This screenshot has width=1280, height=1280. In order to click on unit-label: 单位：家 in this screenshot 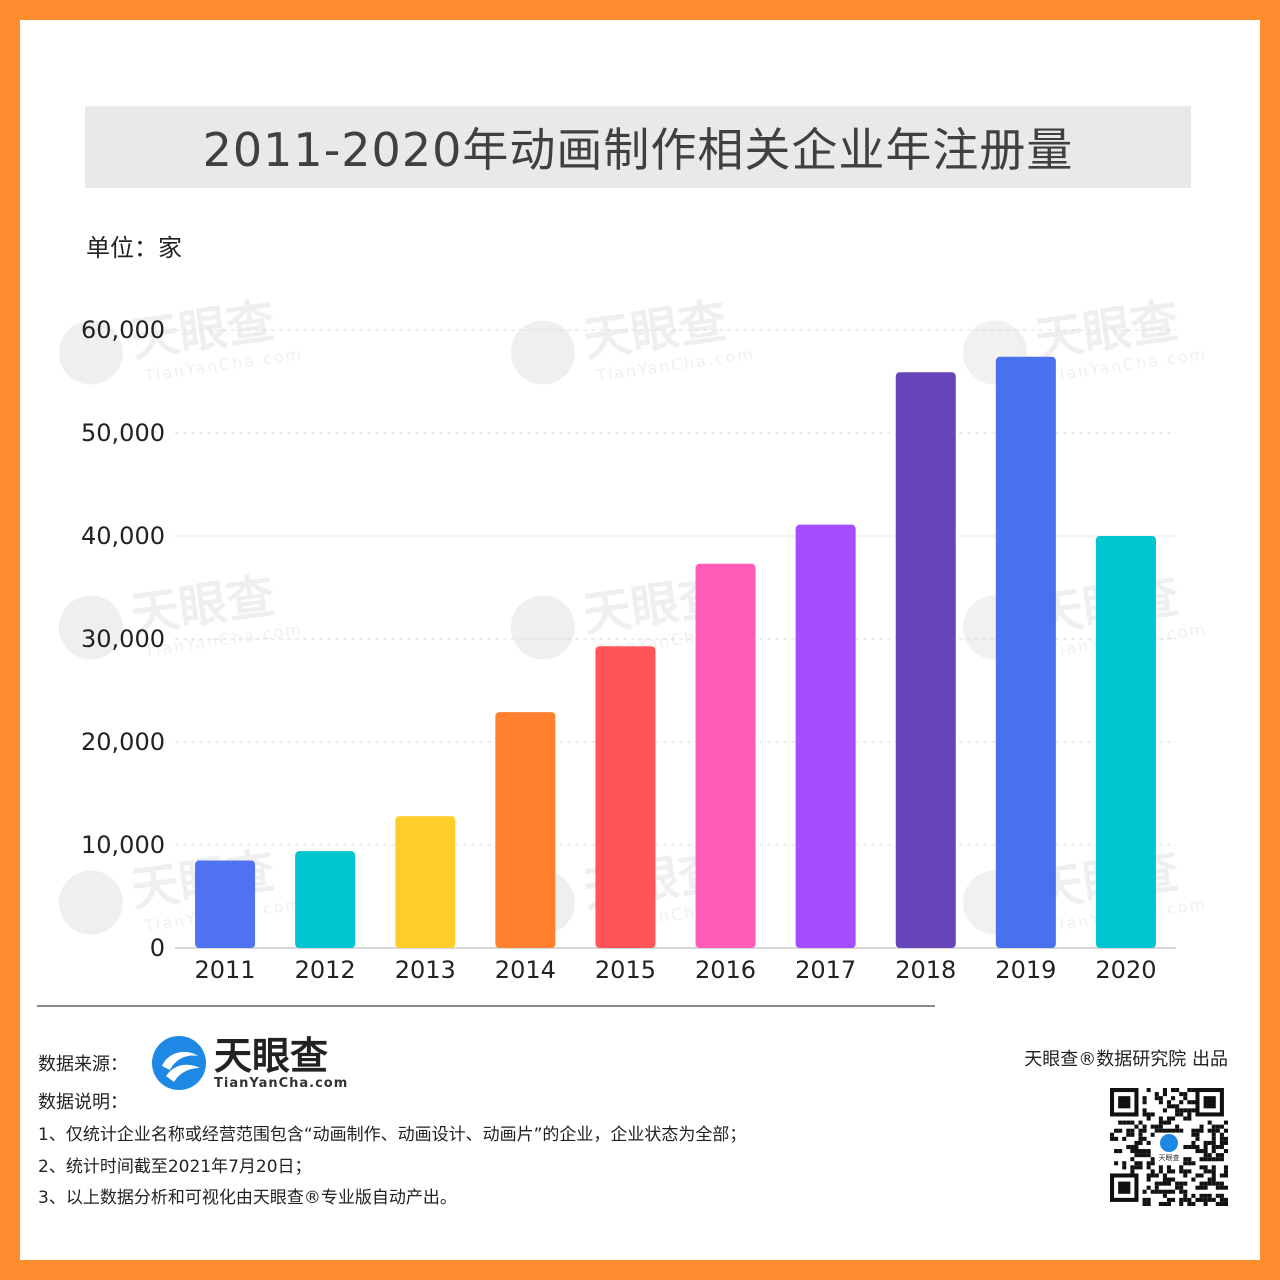, I will do `click(134, 248)`.